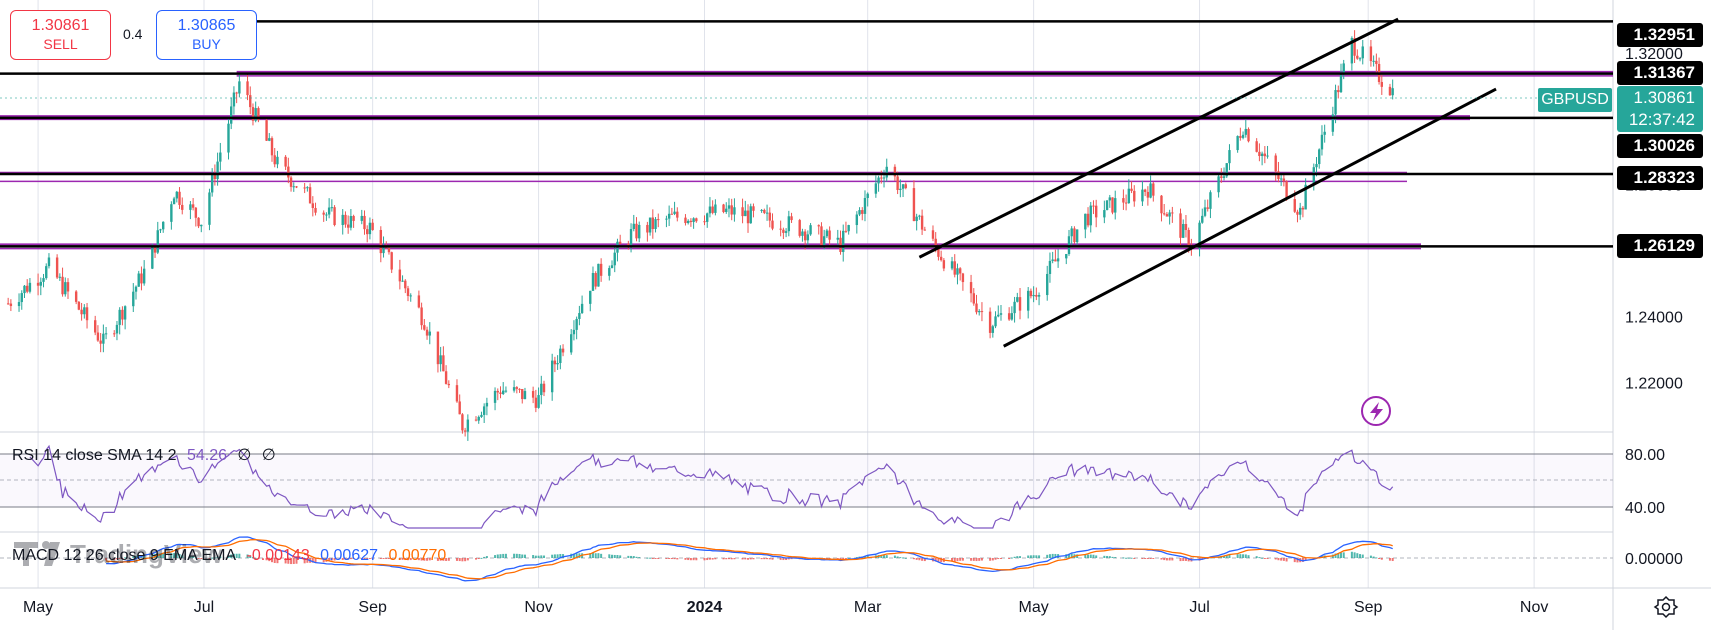  I want to click on channel-upper-line, so click(1158, 138).